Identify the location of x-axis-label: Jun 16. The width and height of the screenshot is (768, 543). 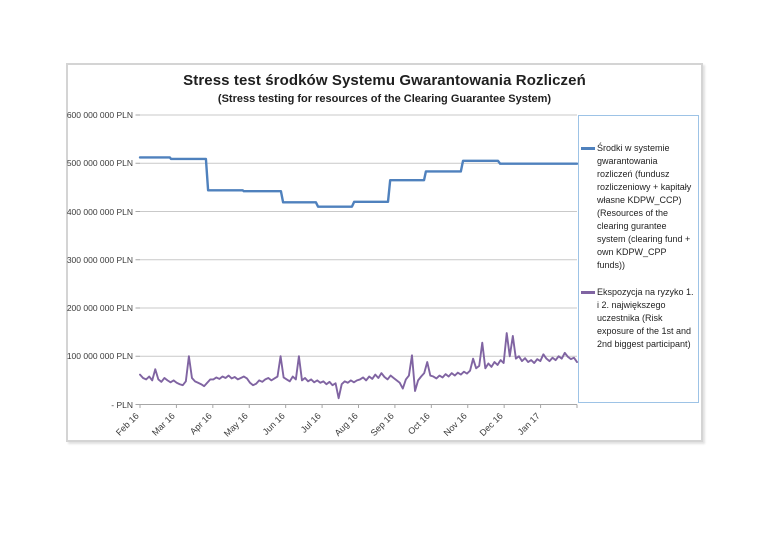
(273, 423).